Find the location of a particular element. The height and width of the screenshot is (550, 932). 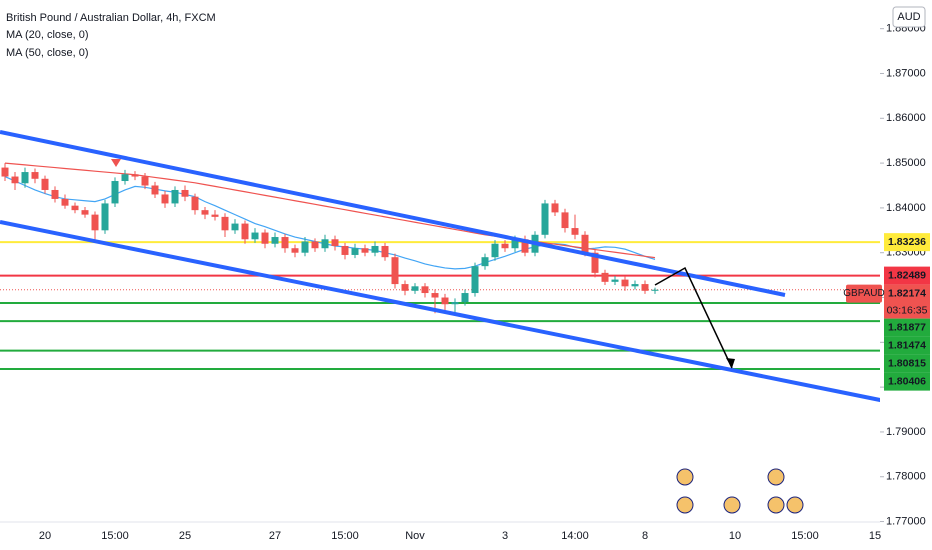

price-label: 1.81474 is located at coordinates (907, 345).